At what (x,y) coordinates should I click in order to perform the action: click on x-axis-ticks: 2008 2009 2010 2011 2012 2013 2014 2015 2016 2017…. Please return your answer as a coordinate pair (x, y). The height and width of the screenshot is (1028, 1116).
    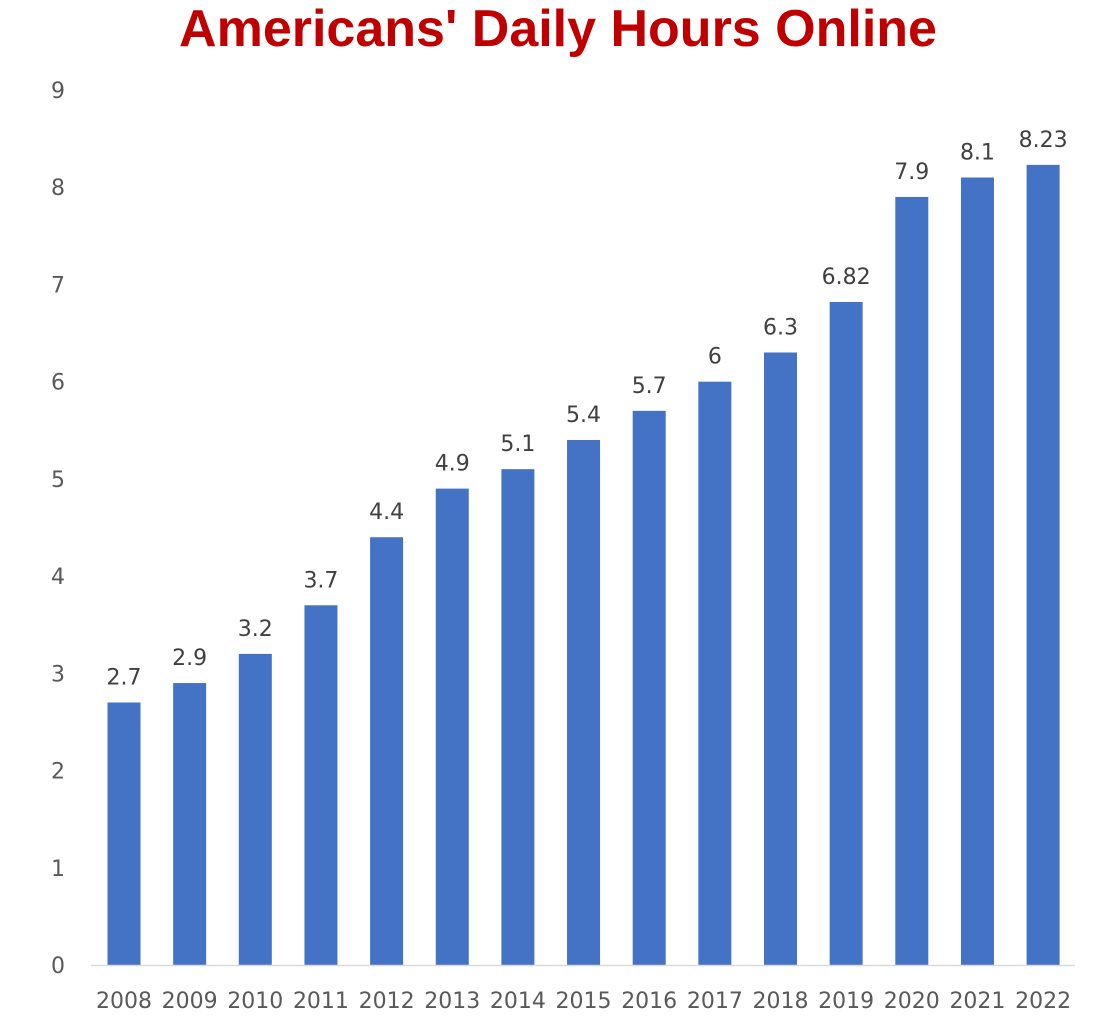
    Looking at the image, I should click on (583, 1001).